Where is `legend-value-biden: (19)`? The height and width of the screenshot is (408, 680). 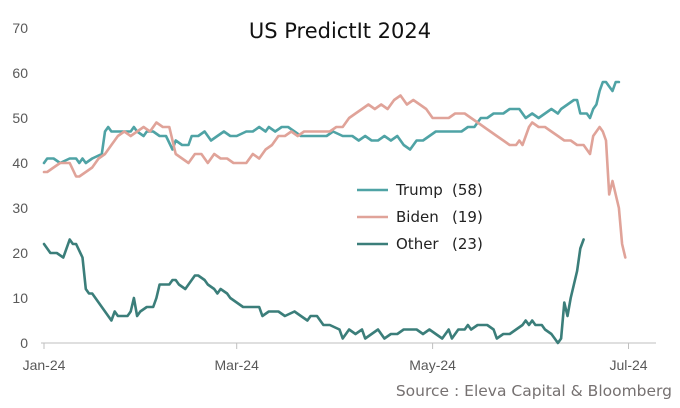 legend-value-biden: (19) is located at coordinates (467, 217).